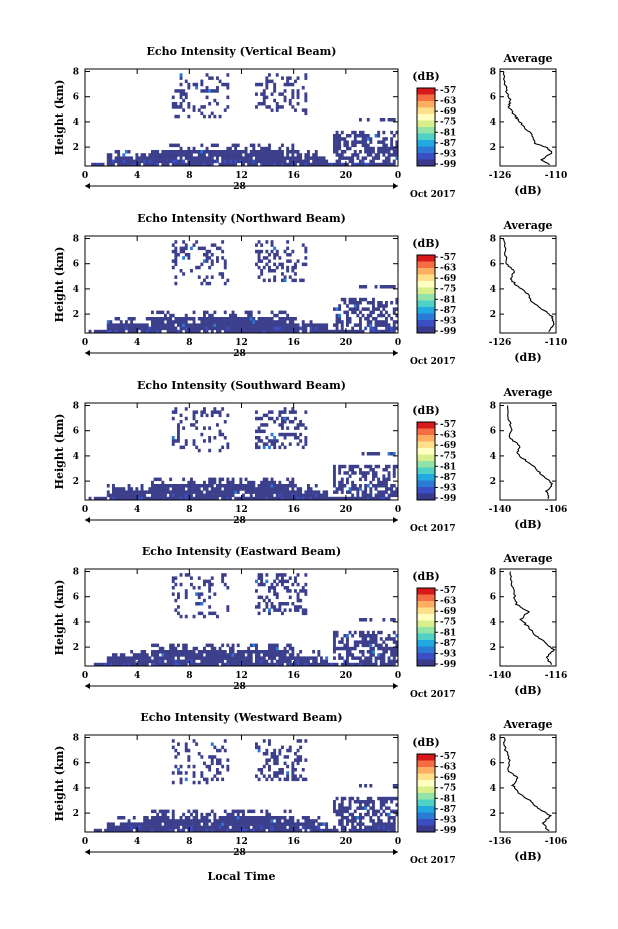 This screenshot has width=618, height=929. What do you see at coordinates (239, 687) in the screenshot?
I see `day-label: 28` at bounding box center [239, 687].